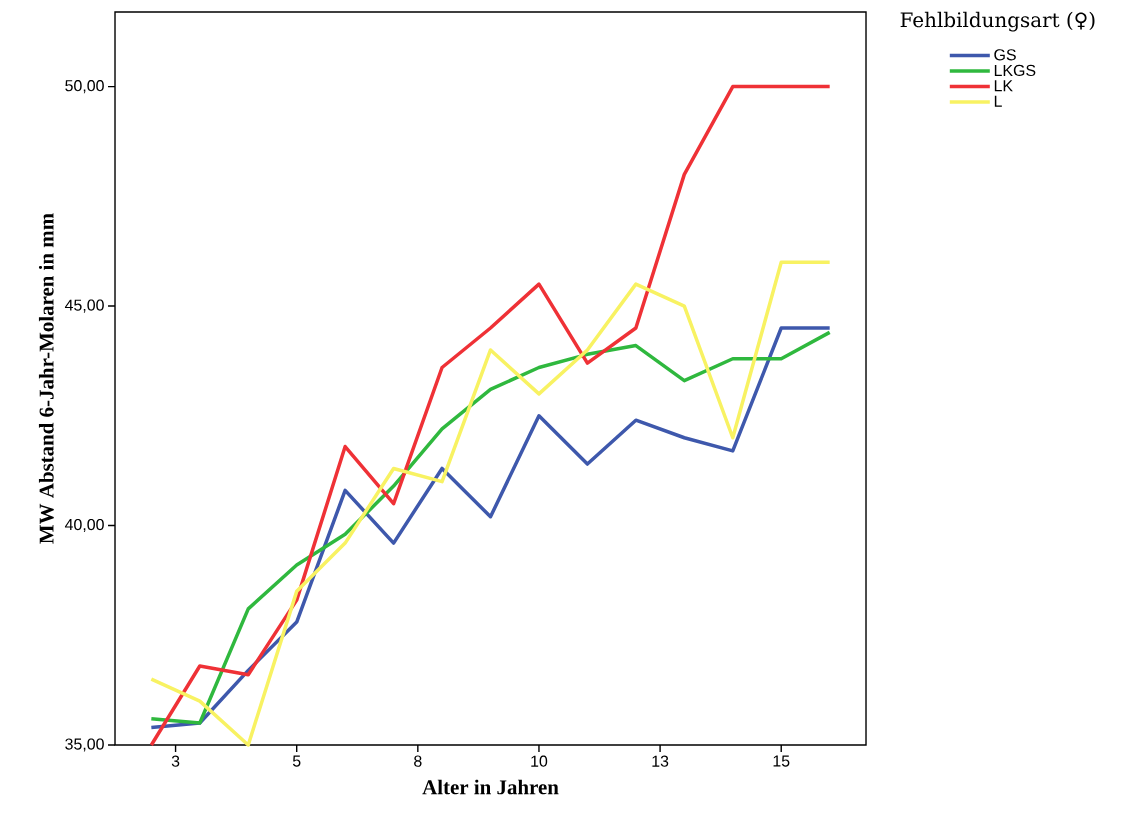  I want to click on legend-label: GS, so click(1005, 55).